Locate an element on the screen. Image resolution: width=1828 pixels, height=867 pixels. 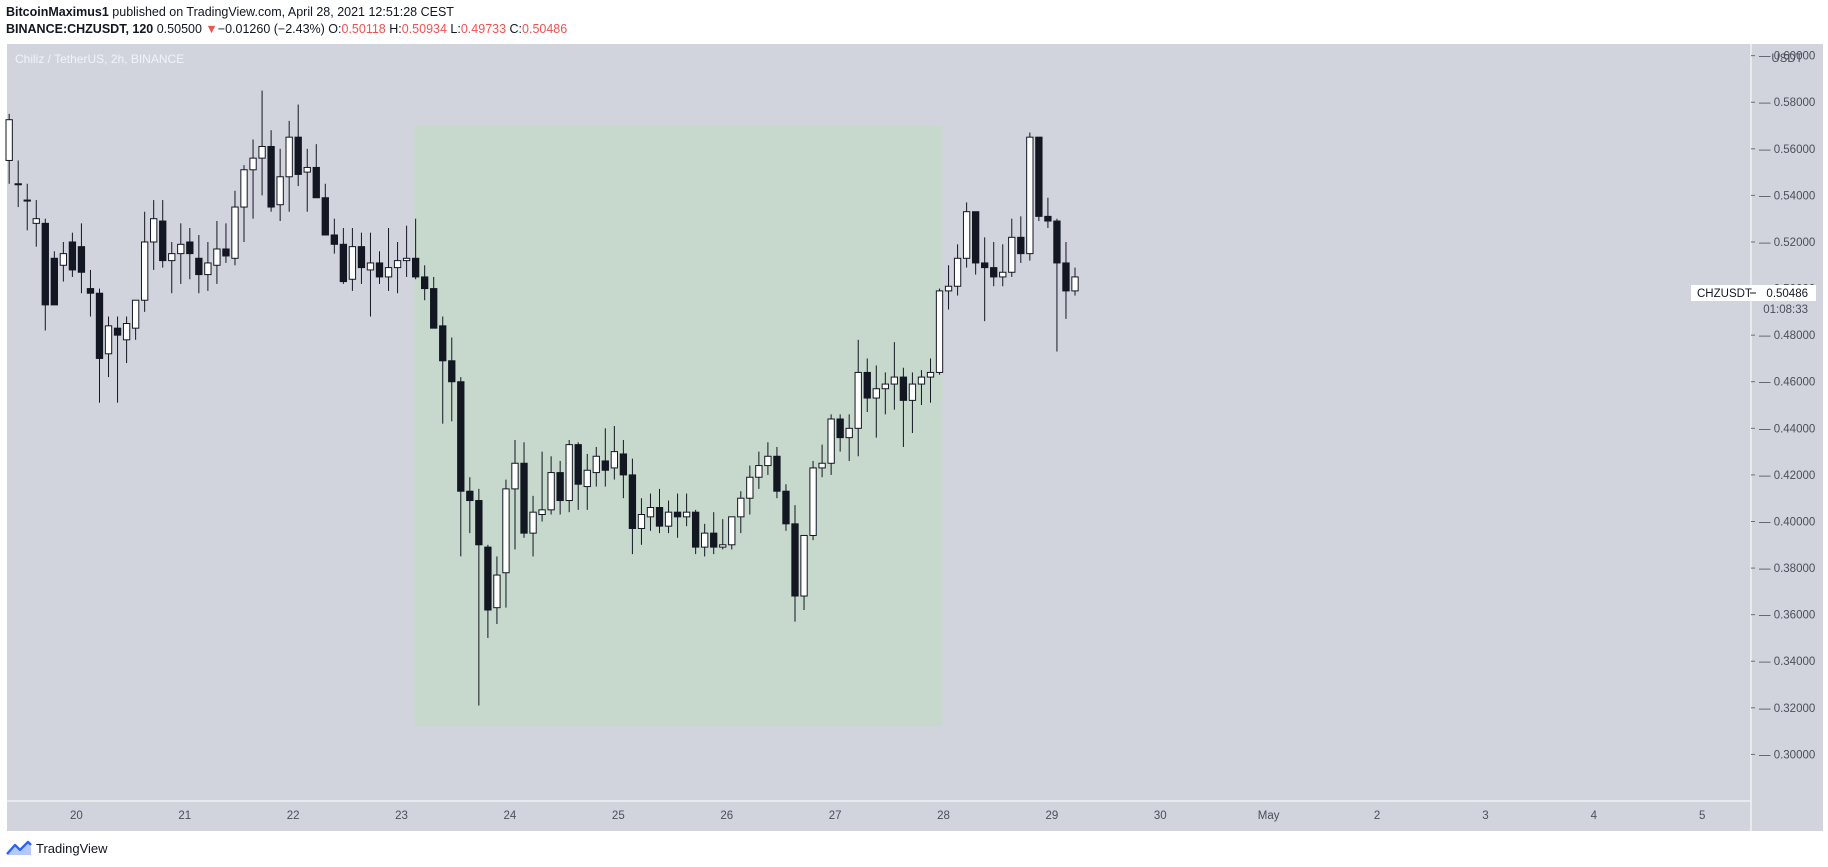
y-tick-label: — 0.42000 is located at coordinates (1787, 476).